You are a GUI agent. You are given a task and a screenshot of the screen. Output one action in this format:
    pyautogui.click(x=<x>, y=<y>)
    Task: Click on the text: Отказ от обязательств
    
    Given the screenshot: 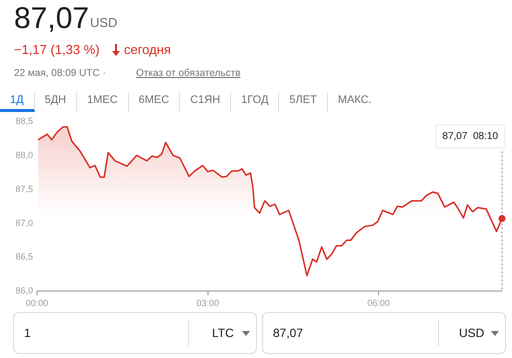 What is the action you would take?
    pyautogui.click(x=188, y=73)
    